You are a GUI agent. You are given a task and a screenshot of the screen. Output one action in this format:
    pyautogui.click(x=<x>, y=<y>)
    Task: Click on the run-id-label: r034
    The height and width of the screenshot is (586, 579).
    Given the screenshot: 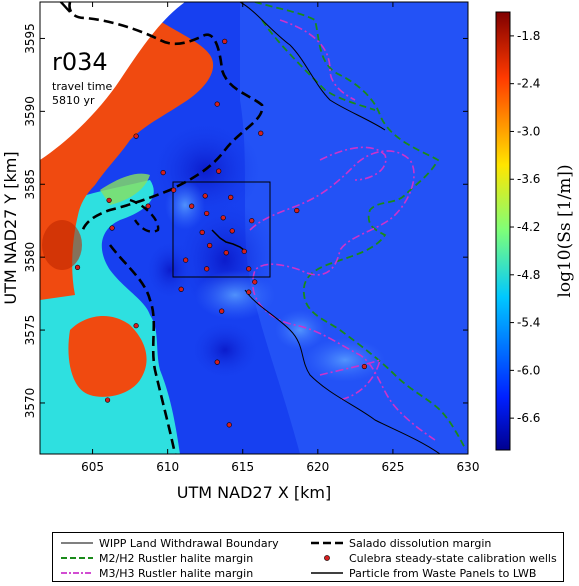 What is the action you would take?
    pyautogui.click(x=80, y=62)
    